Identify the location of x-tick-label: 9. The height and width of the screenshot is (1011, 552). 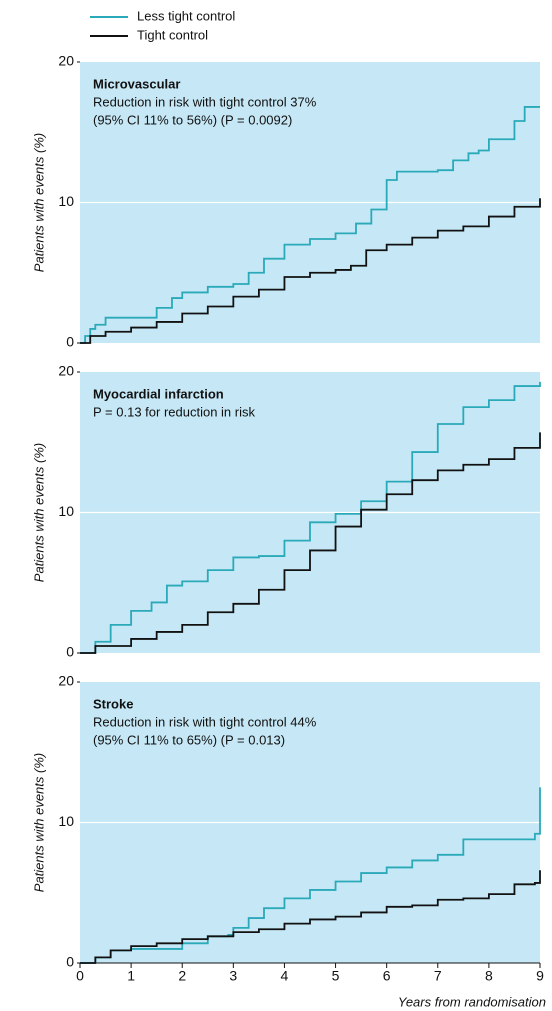
(540, 976).